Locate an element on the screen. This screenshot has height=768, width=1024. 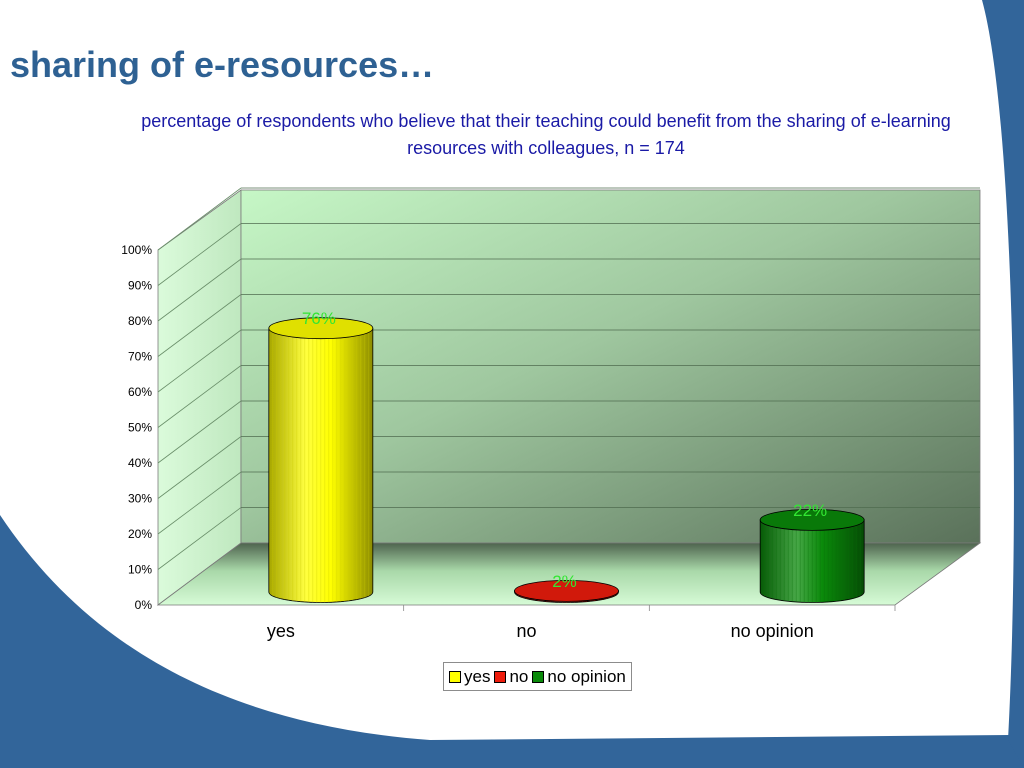
legend-label: yes is located at coordinates (477, 676).